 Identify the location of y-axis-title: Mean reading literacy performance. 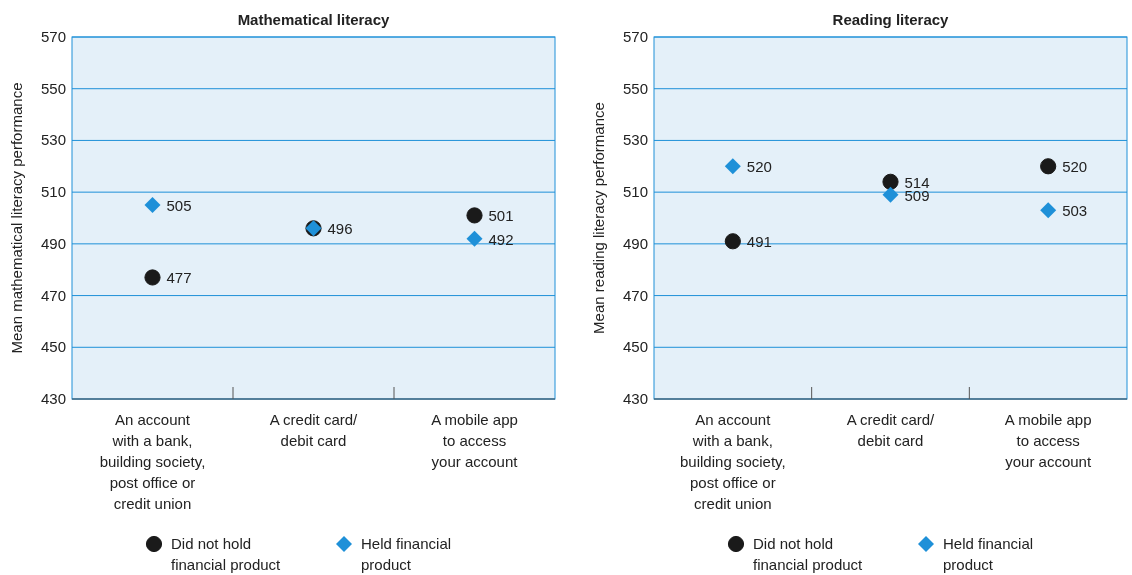
(598, 218).